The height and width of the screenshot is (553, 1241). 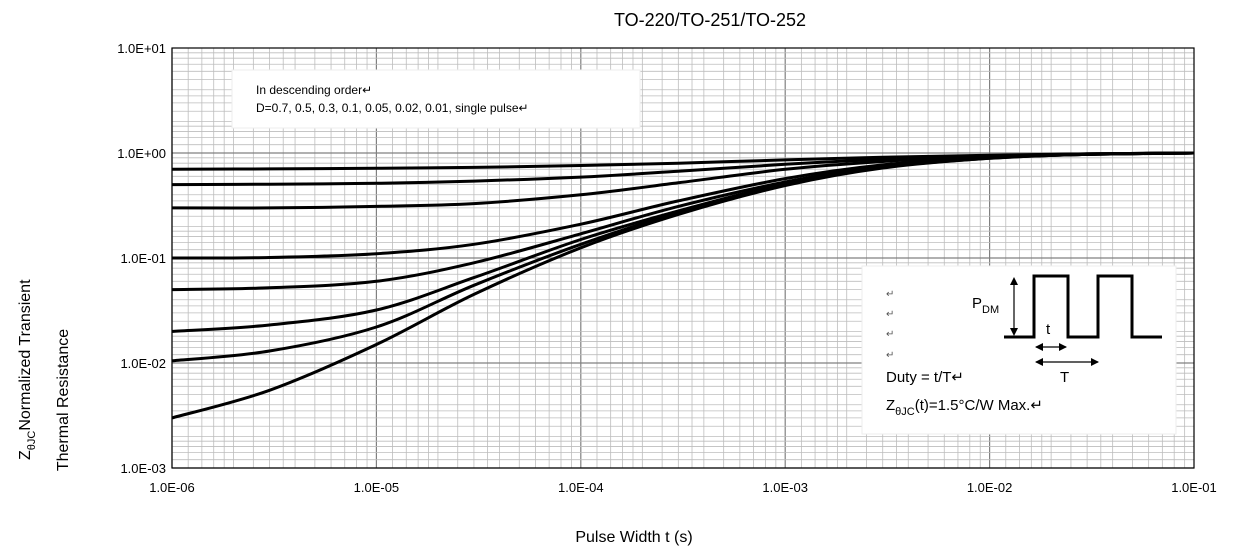 I want to click on chart-title: TO-220/TO-251/TO-252, so click(x=710, y=20).